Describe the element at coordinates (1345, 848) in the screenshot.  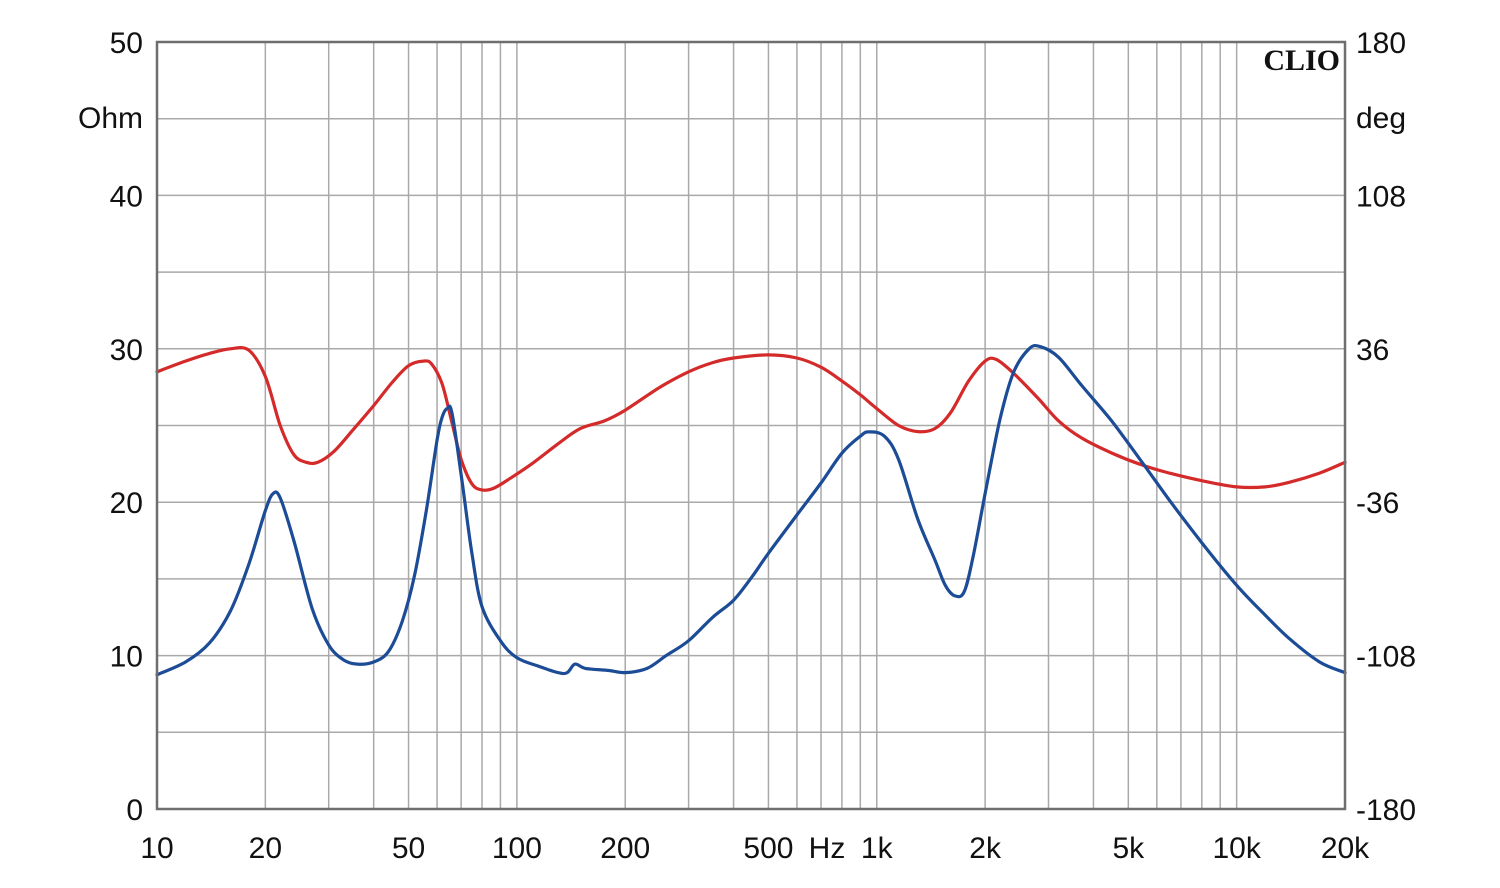
I see `x-tick-label: 20k` at that location.